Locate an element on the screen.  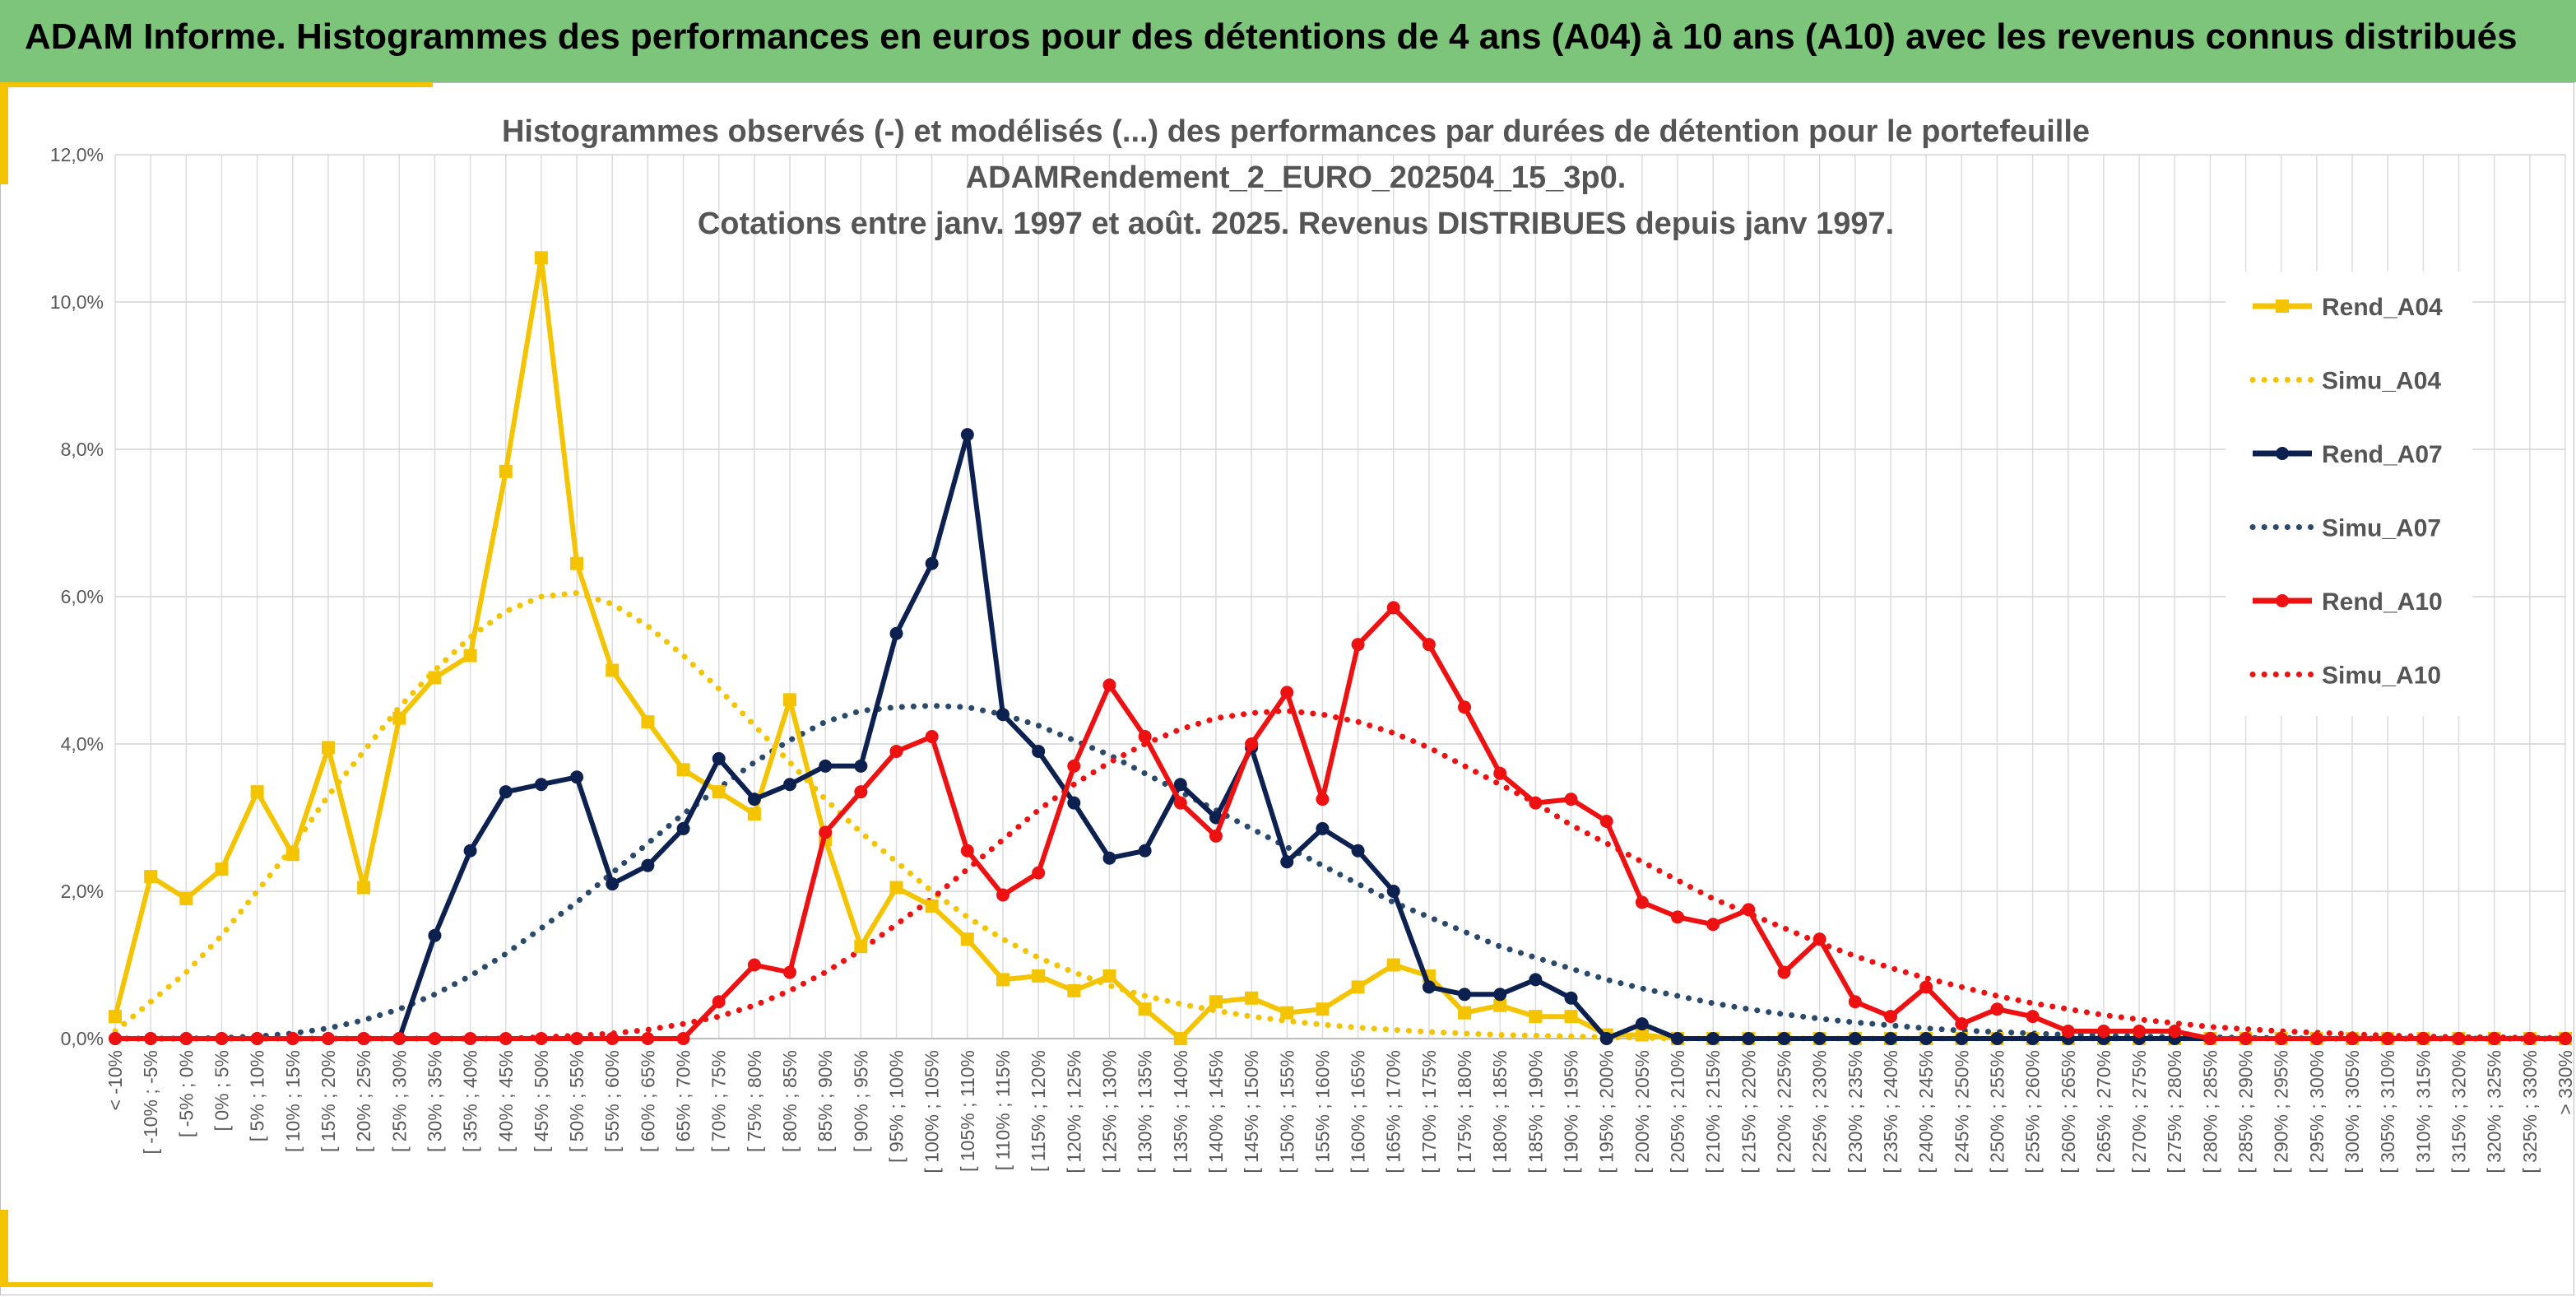
x-tick-label: [ 35% ; 40% is located at coordinates (470, 1101).